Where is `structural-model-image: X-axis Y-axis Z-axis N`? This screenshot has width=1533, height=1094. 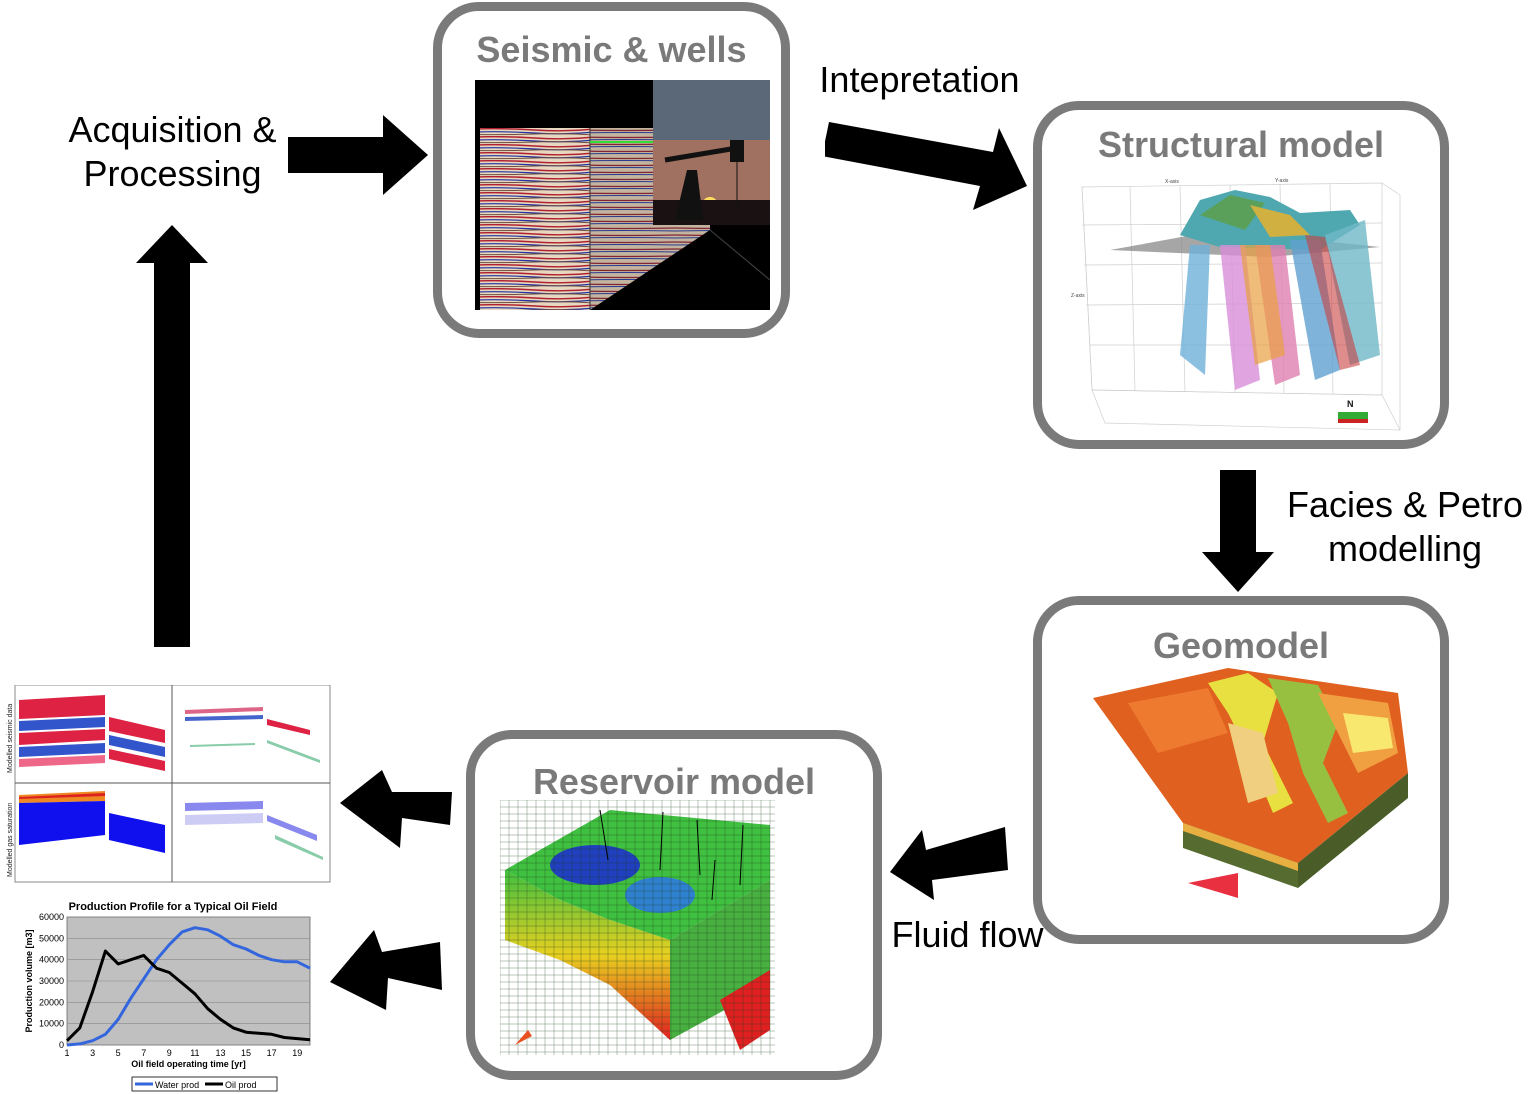
structural-model-image: X-axis Y-axis Z-axis N is located at coordinates (1236, 304).